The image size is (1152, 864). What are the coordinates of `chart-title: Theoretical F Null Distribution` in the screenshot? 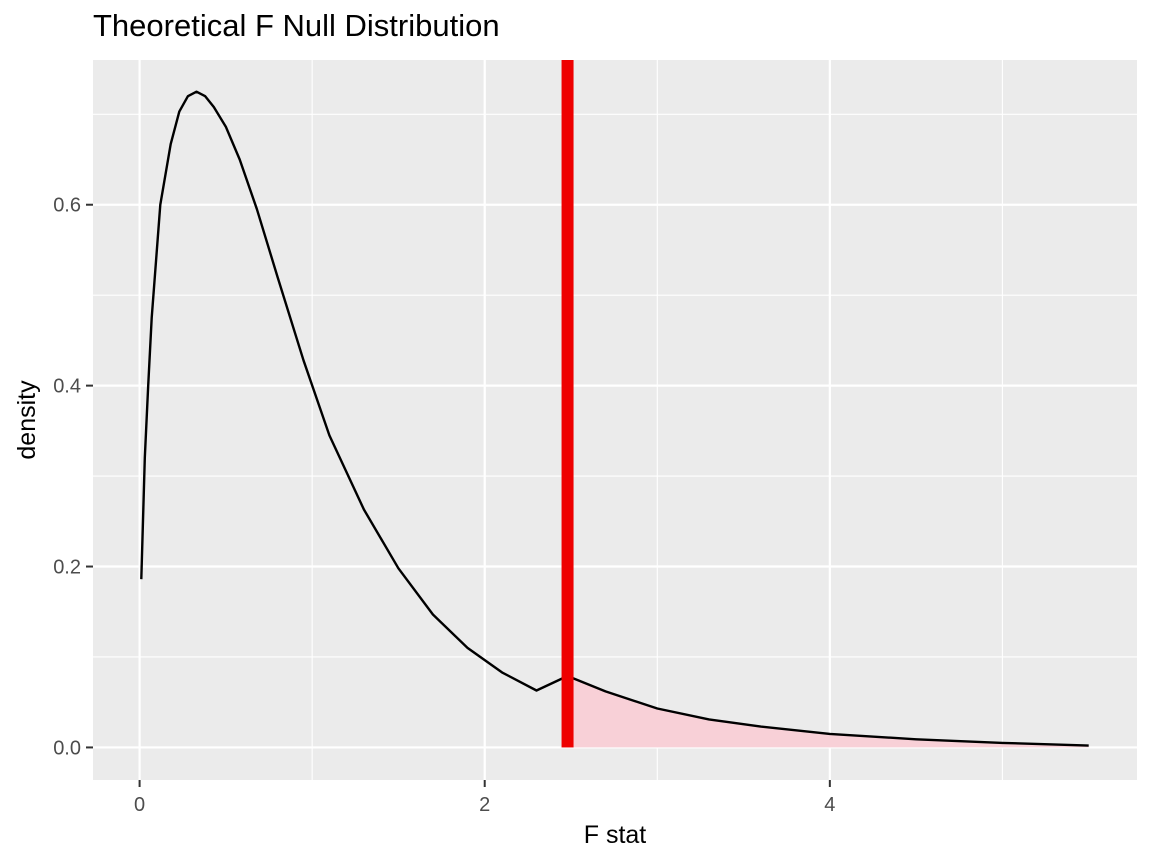 It's located at (296, 25).